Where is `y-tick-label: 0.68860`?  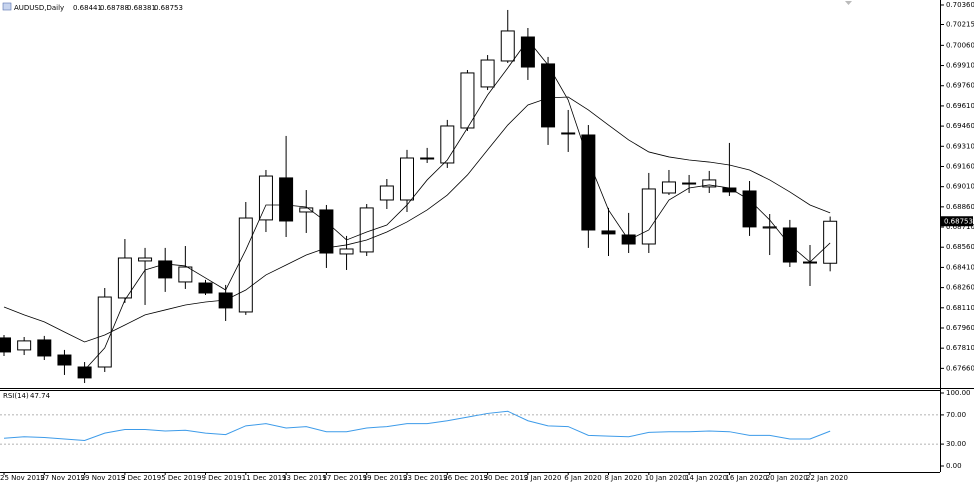 y-tick-label: 0.68860 is located at coordinates (960, 207).